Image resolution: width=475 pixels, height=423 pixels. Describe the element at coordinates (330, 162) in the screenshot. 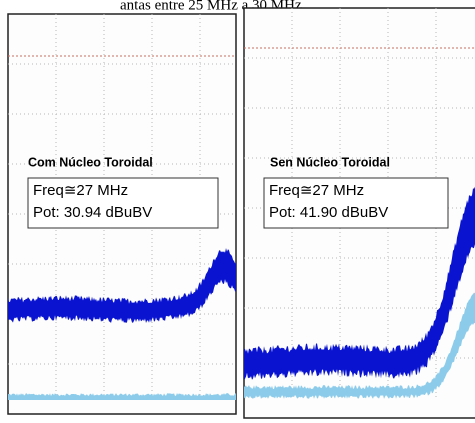

I see `panel-title: Sen Núcleo Toroidal` at that location.